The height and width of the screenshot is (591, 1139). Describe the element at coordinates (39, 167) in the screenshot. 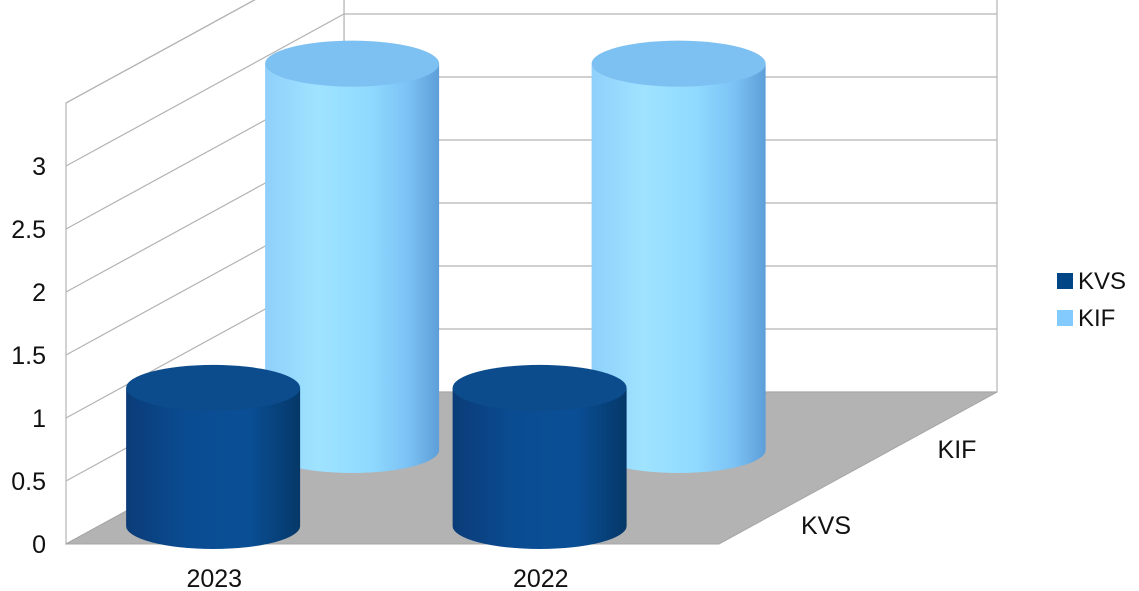

I see `y-tick-label: 3` at that location.